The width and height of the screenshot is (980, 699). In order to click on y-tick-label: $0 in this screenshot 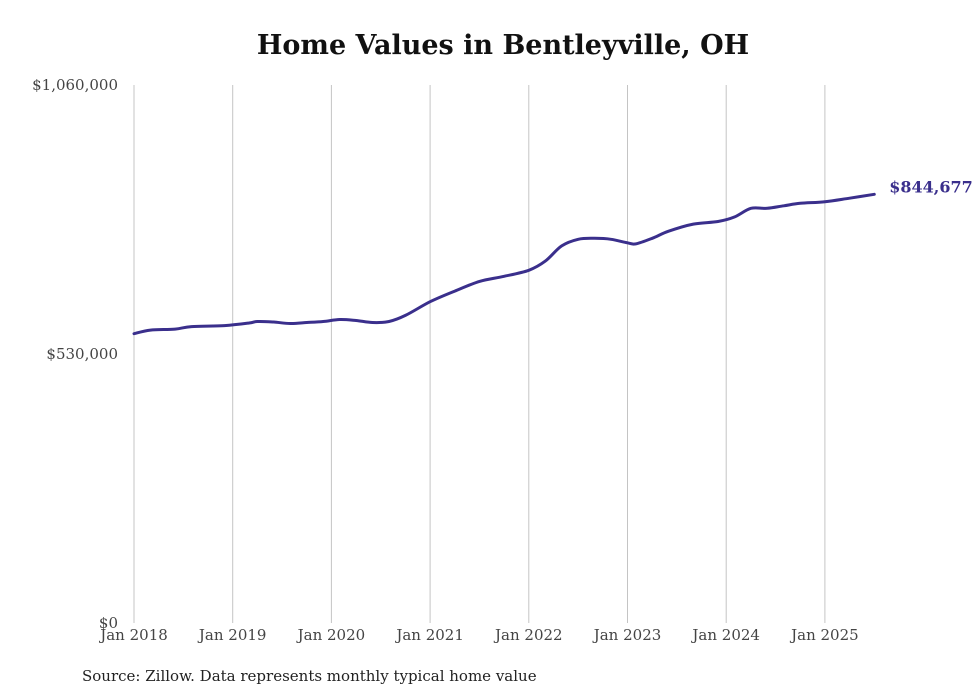, I will do `click(108, 623)`.